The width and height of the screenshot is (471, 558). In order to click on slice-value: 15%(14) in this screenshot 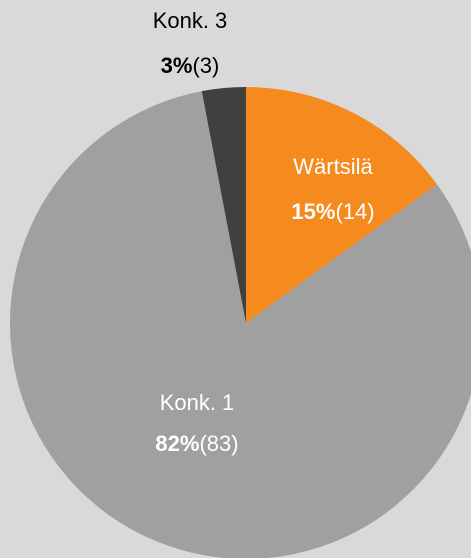, I will do `click(332, 211)`.